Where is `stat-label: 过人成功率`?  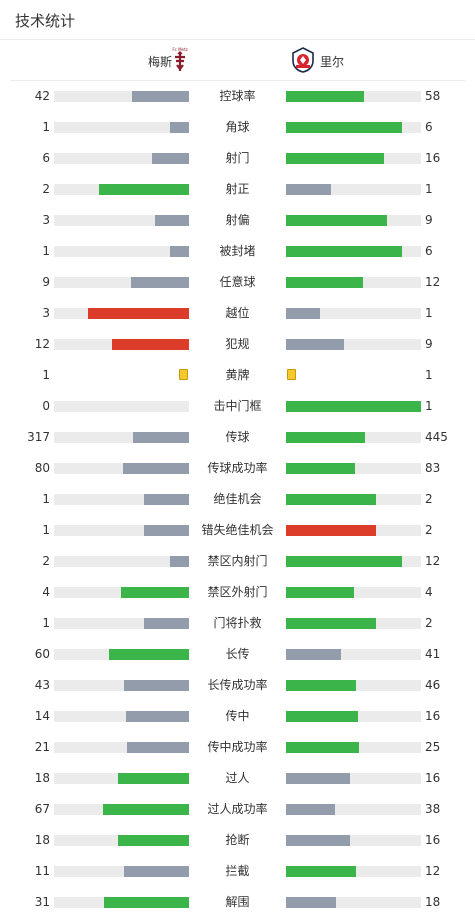
stat-label: 过人成功率 is located at coordinates (237, 809).